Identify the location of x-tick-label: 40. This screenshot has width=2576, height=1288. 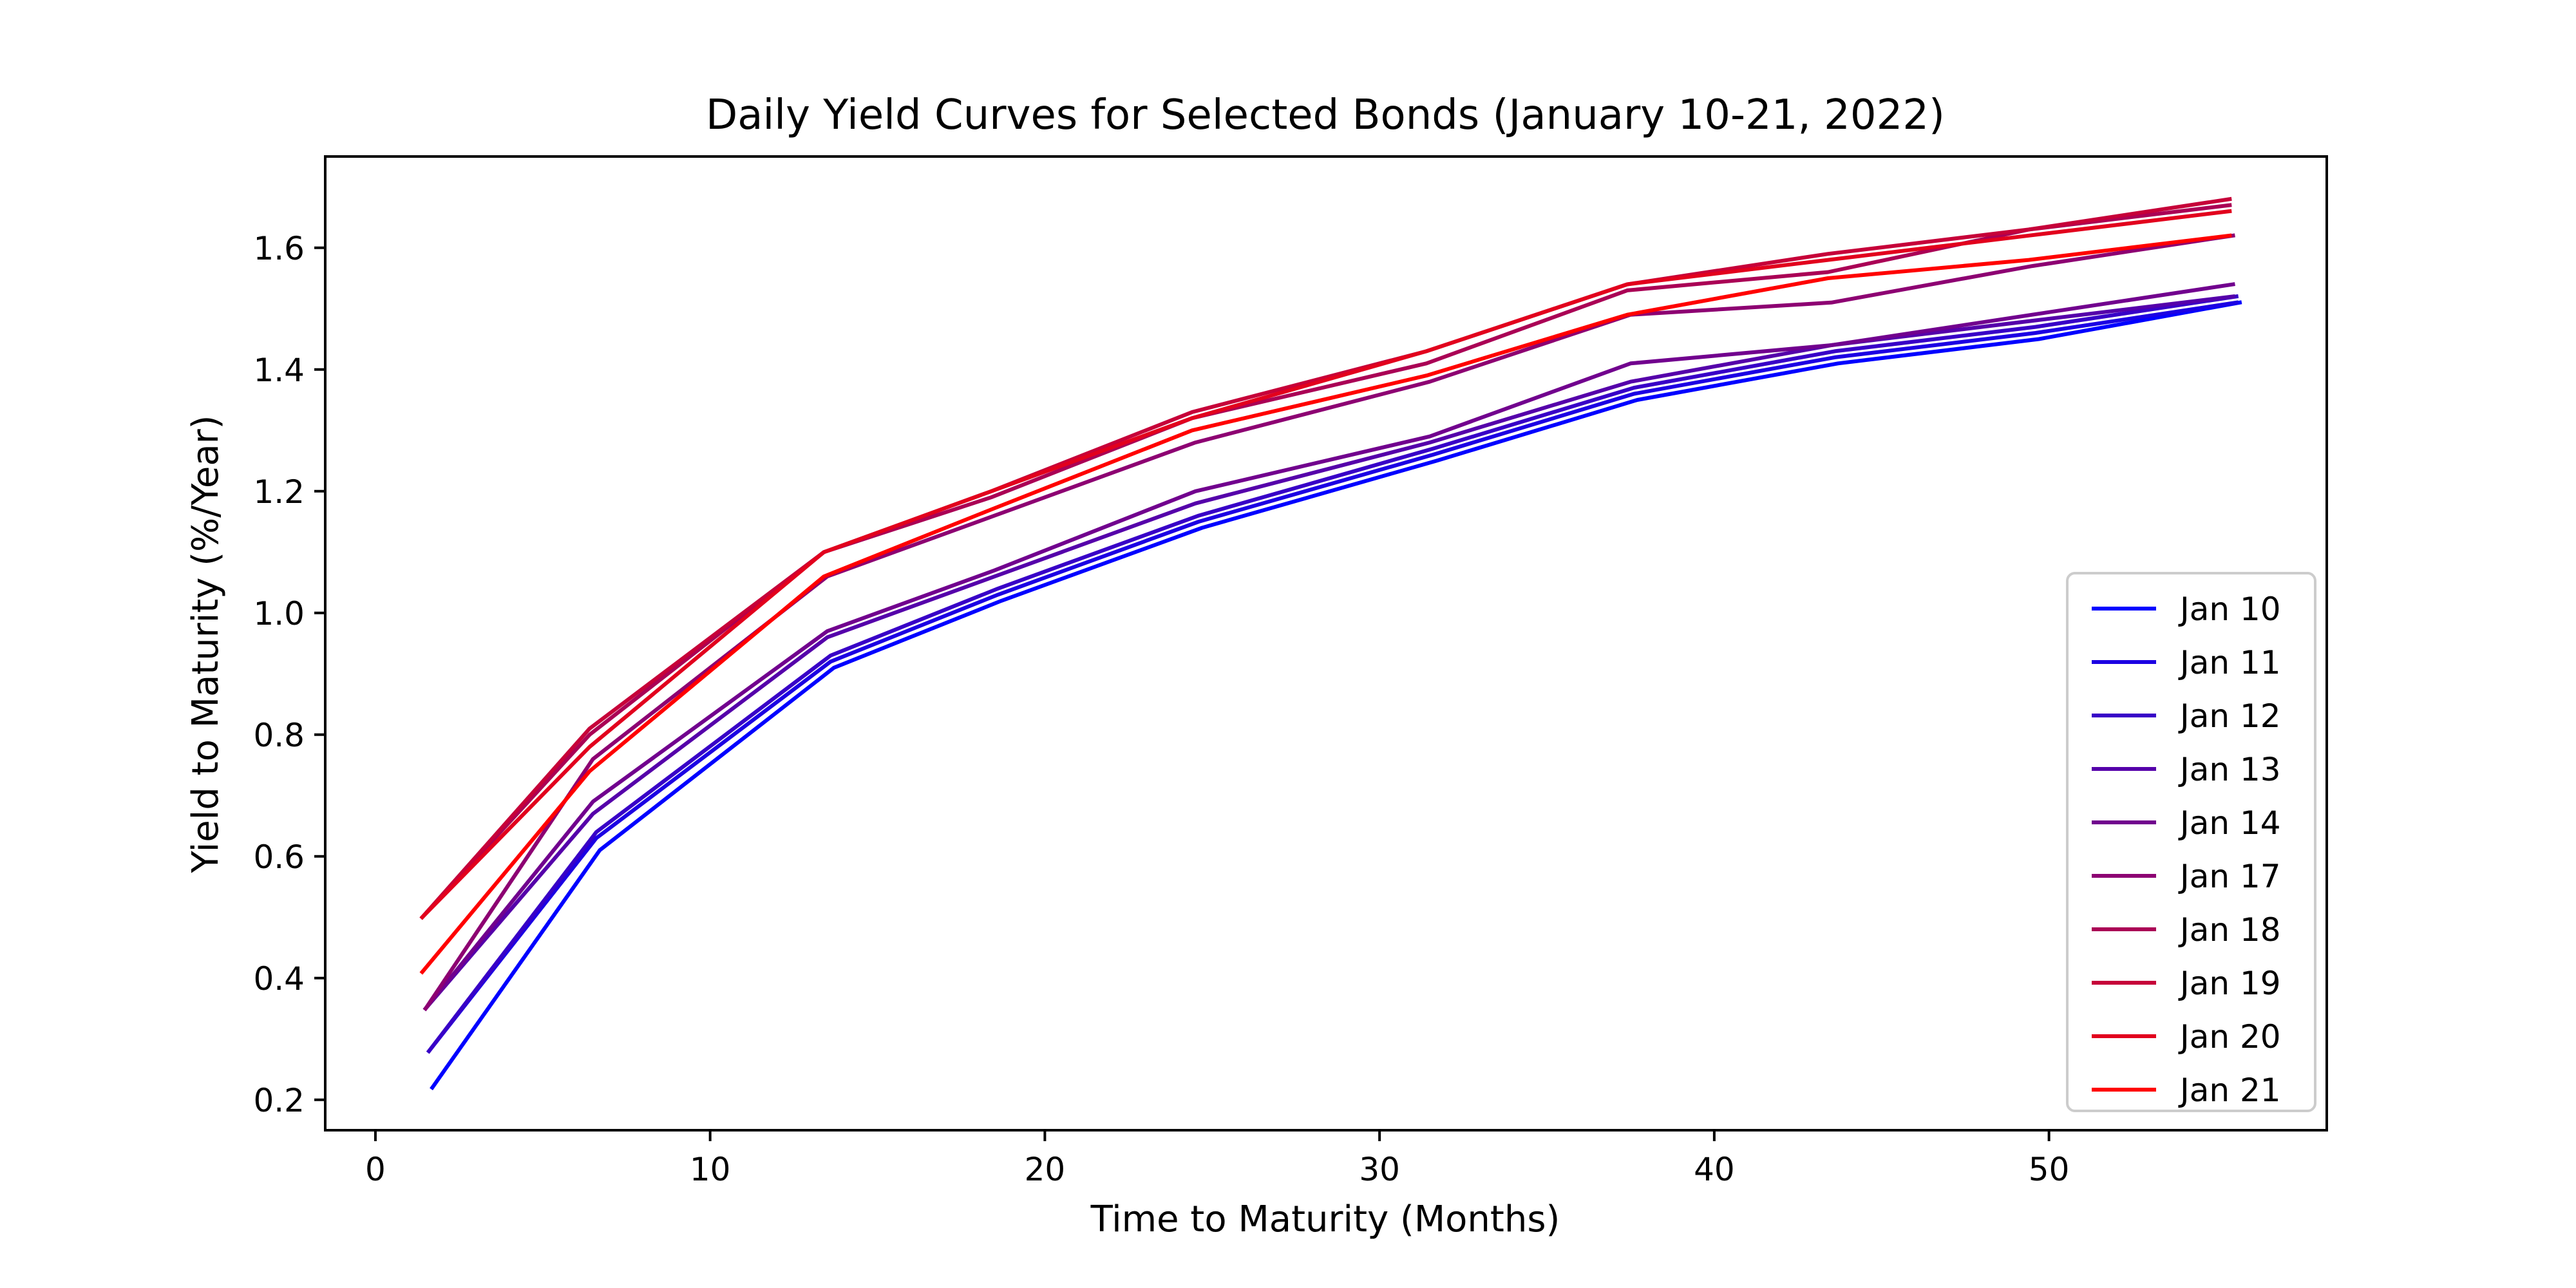
(1715, 1169).